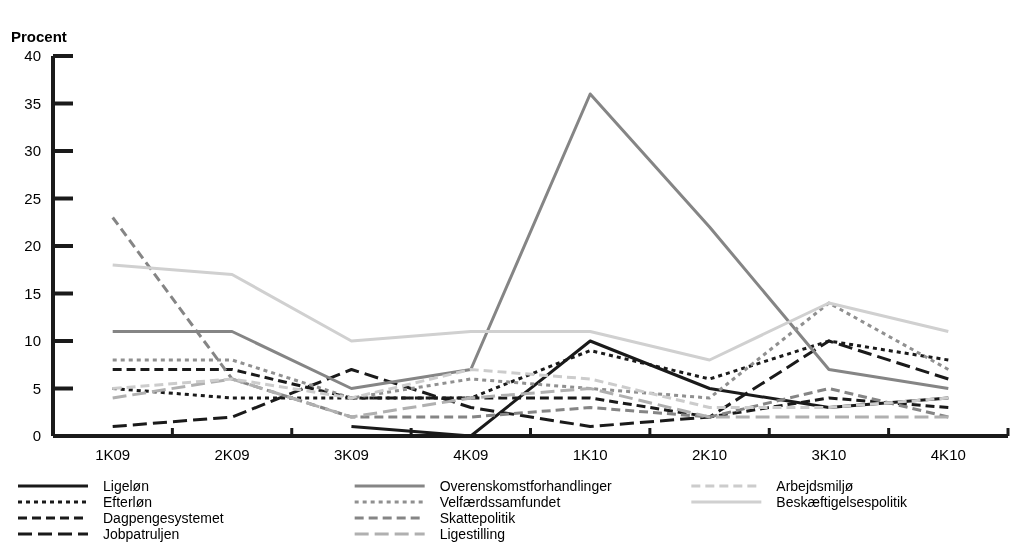 This screenshot has width=1027, height=555. Describe the element at coordinates (32, 198) in the screenshot. I see `y-tick-label: 25` at that location.